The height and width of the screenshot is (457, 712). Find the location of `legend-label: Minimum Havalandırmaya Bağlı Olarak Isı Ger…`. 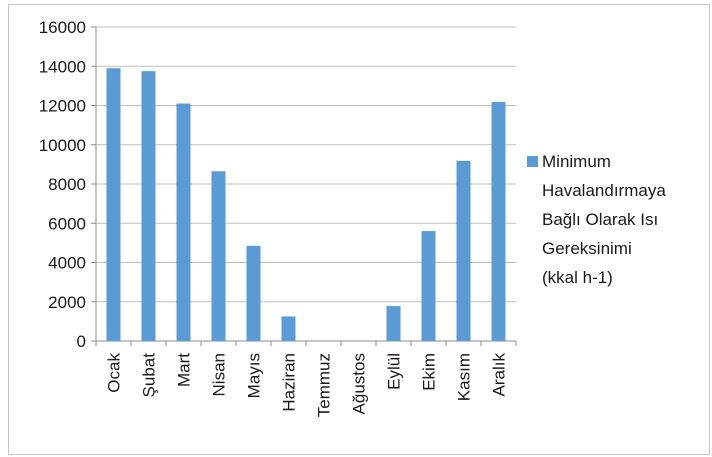

legend-label: Minimum Havalandırmaya Bağlı Olarak Isı Ger… is located at coordinates (604, 219).